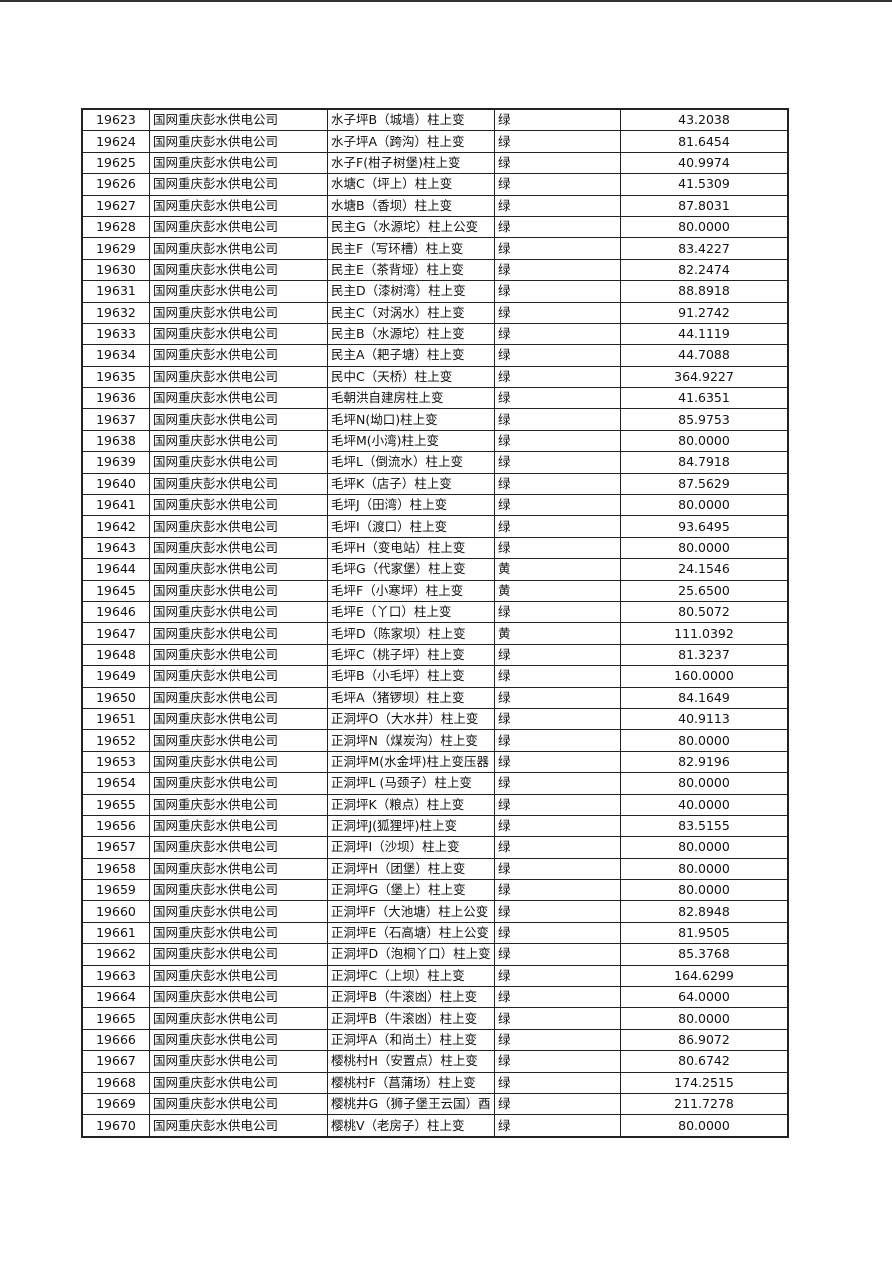 This screenshot has height=1262, width=892. I want to click on value-cell: 160.0000, so click(704, 676).